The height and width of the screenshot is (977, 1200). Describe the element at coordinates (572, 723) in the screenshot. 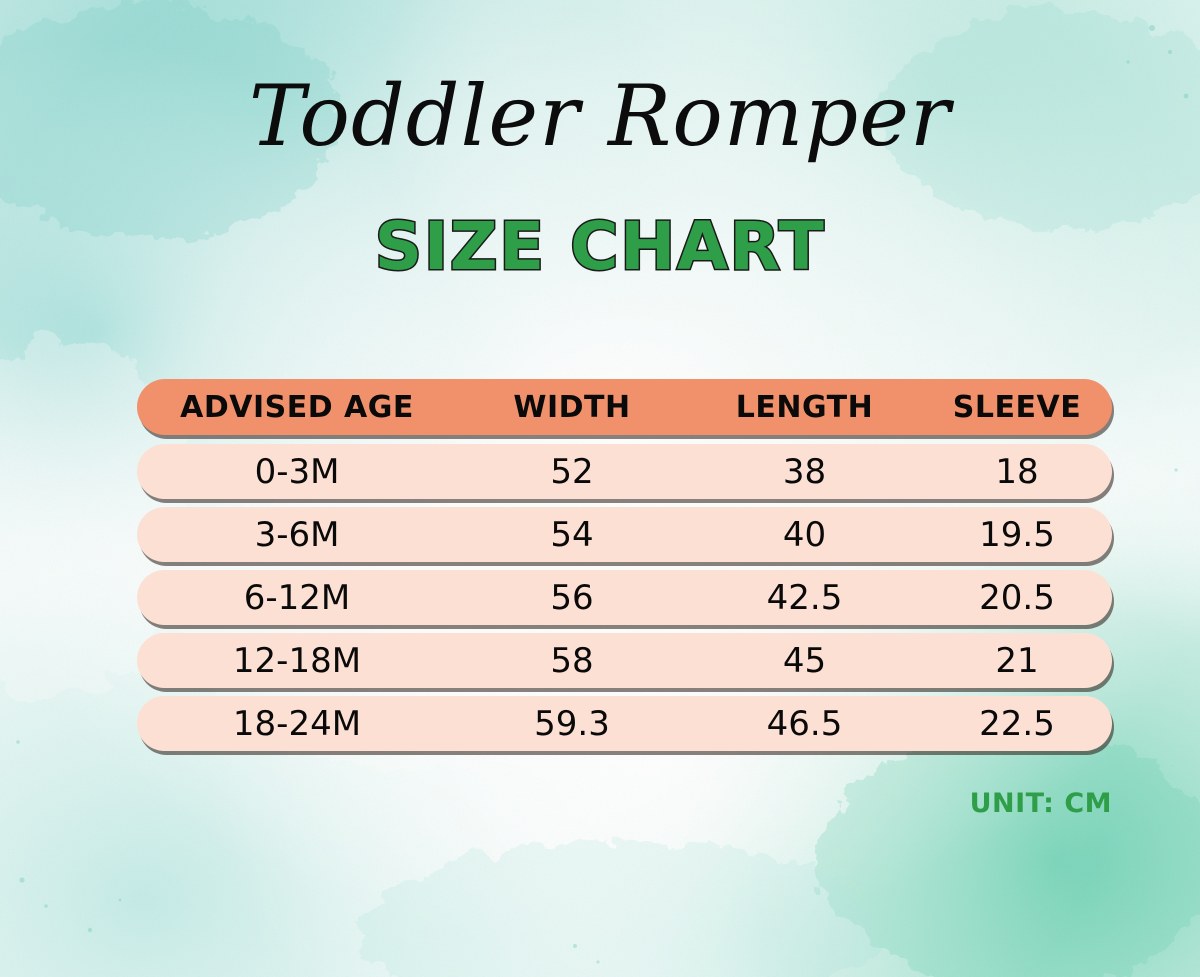

I see `cell-width: 59.3` at that location.